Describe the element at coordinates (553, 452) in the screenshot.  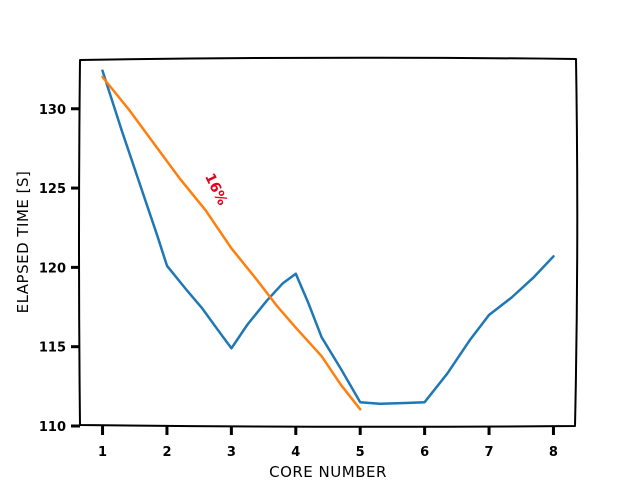
I see `x-tick-label: 8` at that location.